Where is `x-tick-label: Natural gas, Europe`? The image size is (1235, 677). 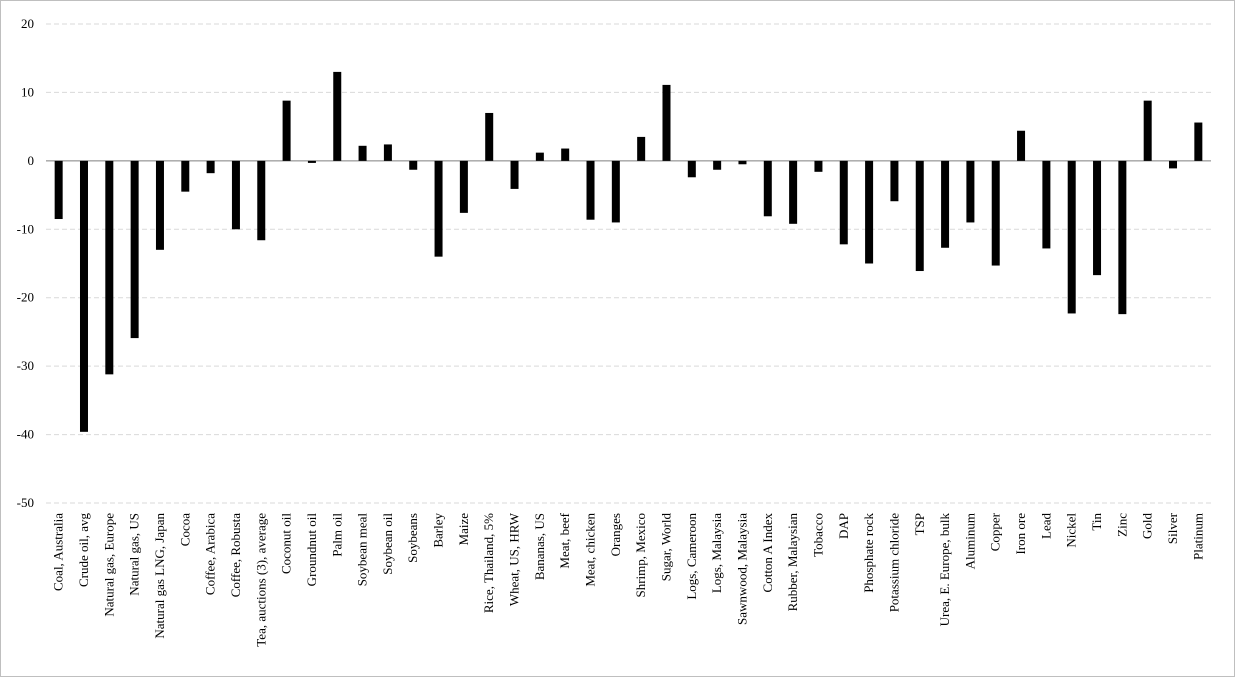 x-tick-label: Natural gas, Europe is located at coordinates (108, 565).